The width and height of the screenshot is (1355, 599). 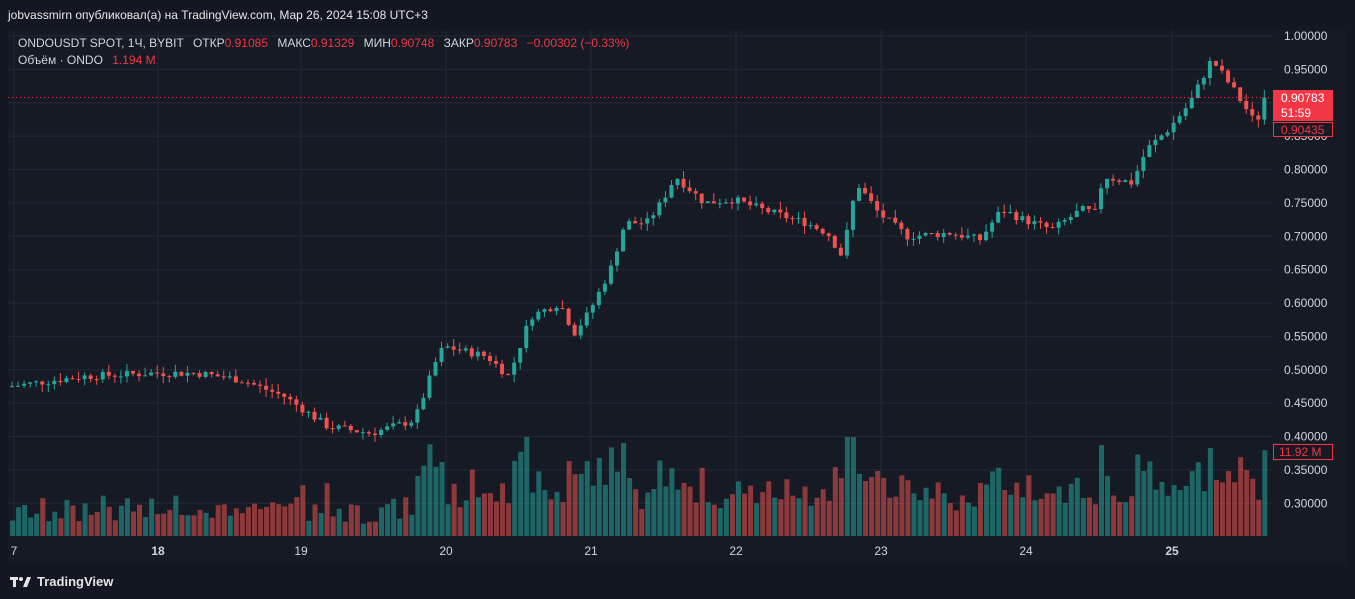 I want to click on tradingview-logo-text: TradingView, so click(x=75, y=581).